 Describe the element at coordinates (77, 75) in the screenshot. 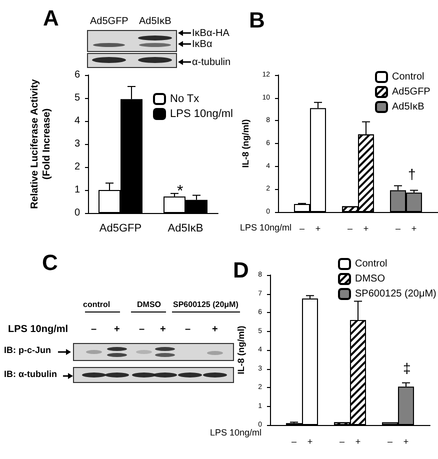

I see `y-tick-label: 6` at that location.